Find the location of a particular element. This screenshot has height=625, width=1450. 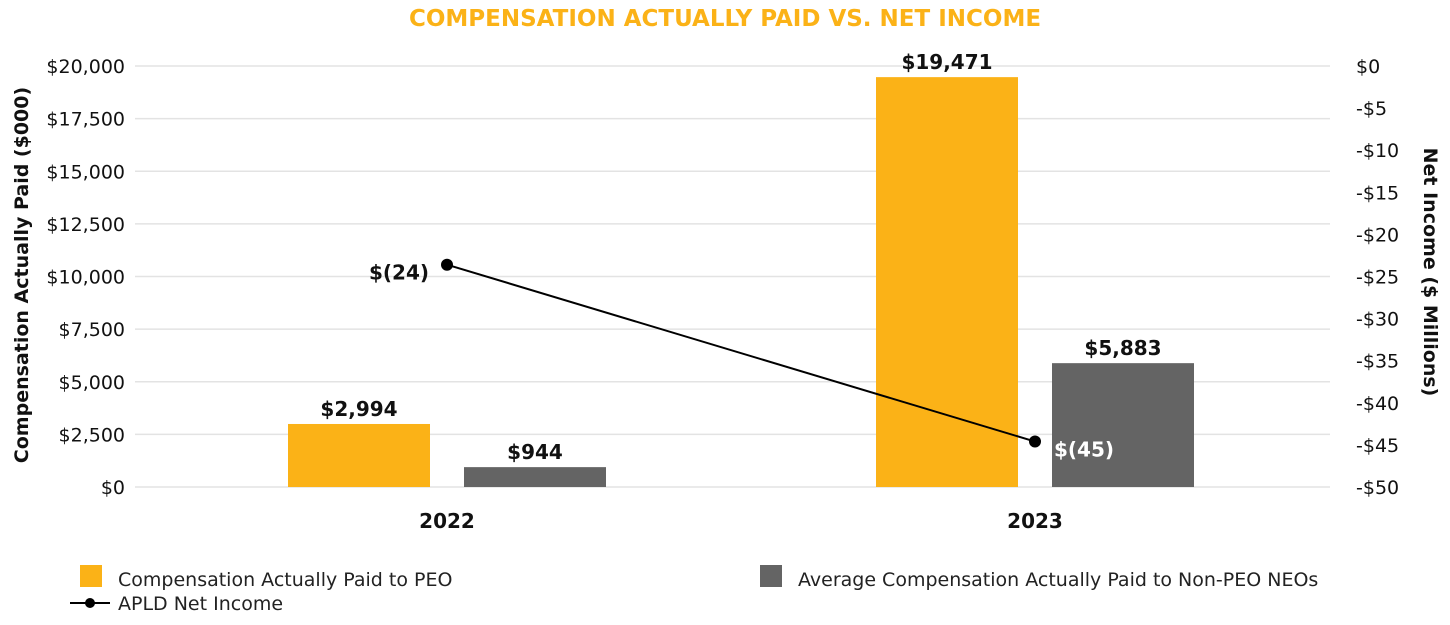

y-tick-label: $0 is located at coordinates (113, 488).